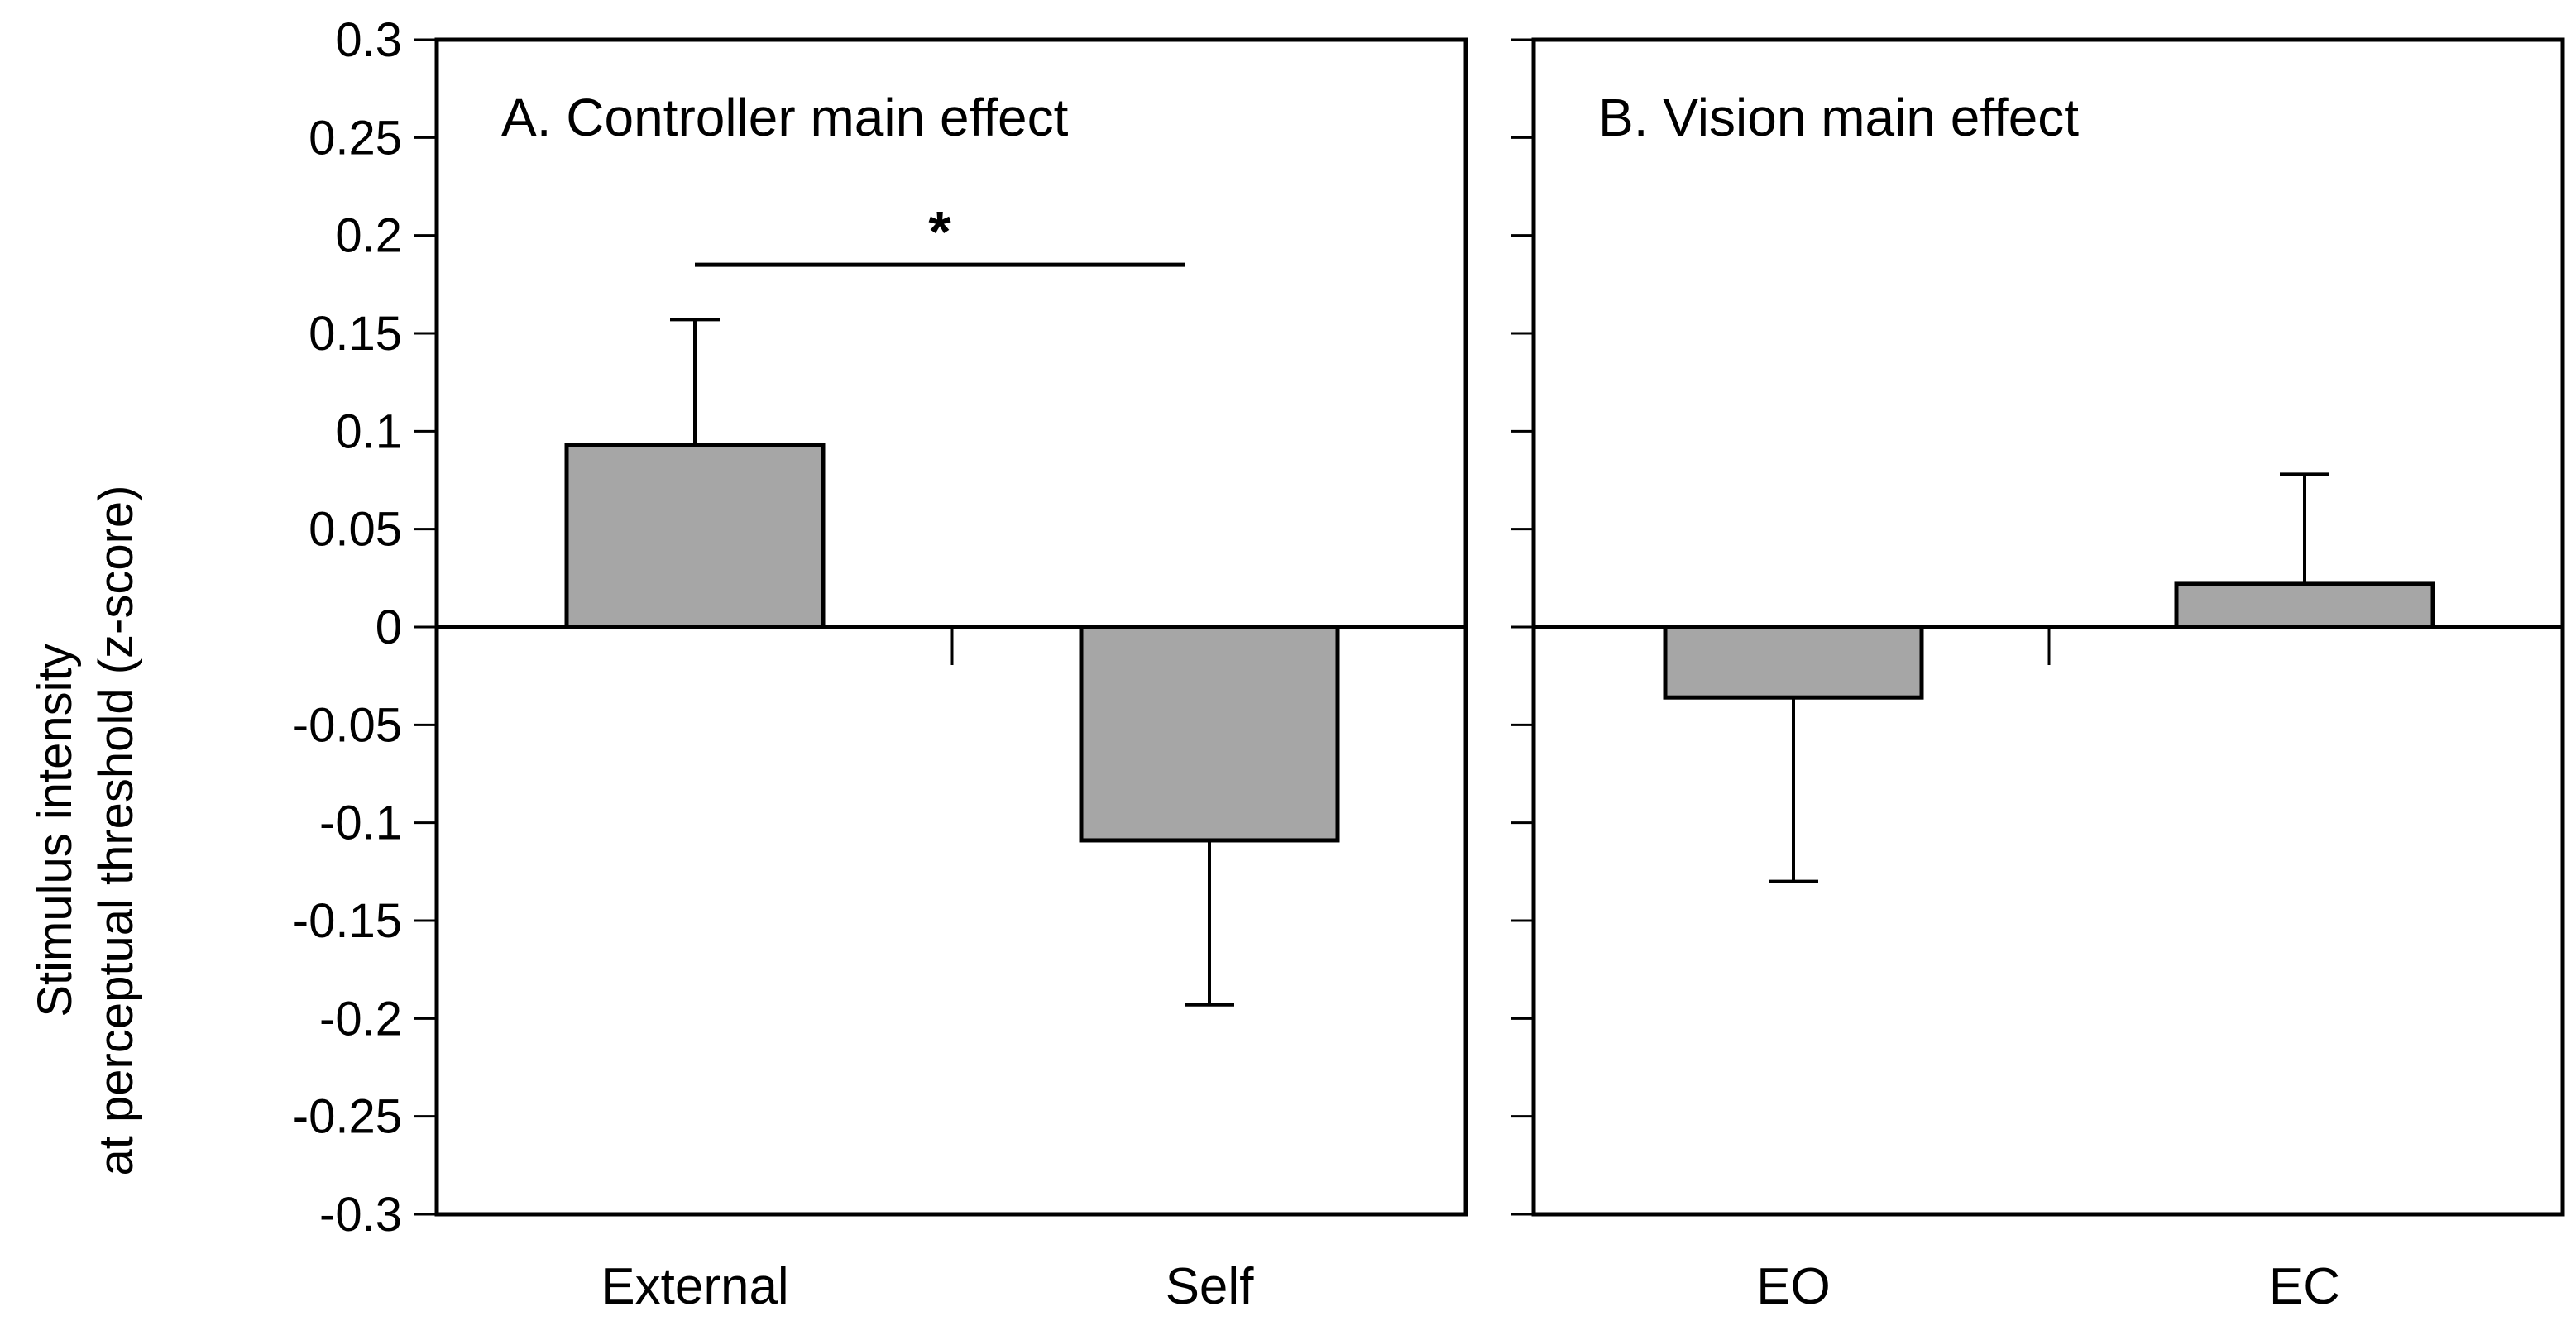 This screenshot has width=2576, height=1340. What do you see at coordinates (939, 231) in the screenshot?
I see `significance-star: *` at bounding box center [939, 231].